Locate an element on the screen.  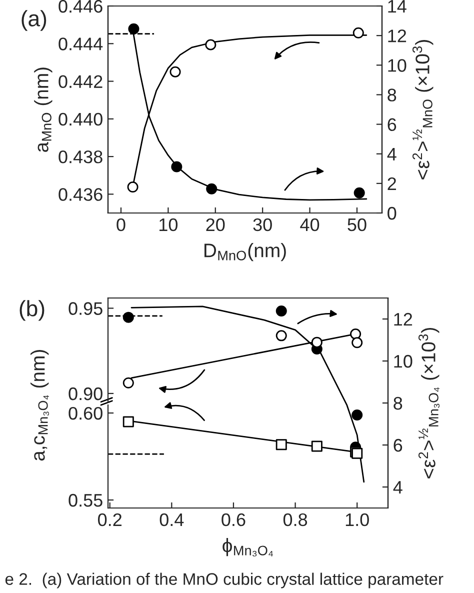
x-tick-label: 0.4 is located at coordinates (172, 519).